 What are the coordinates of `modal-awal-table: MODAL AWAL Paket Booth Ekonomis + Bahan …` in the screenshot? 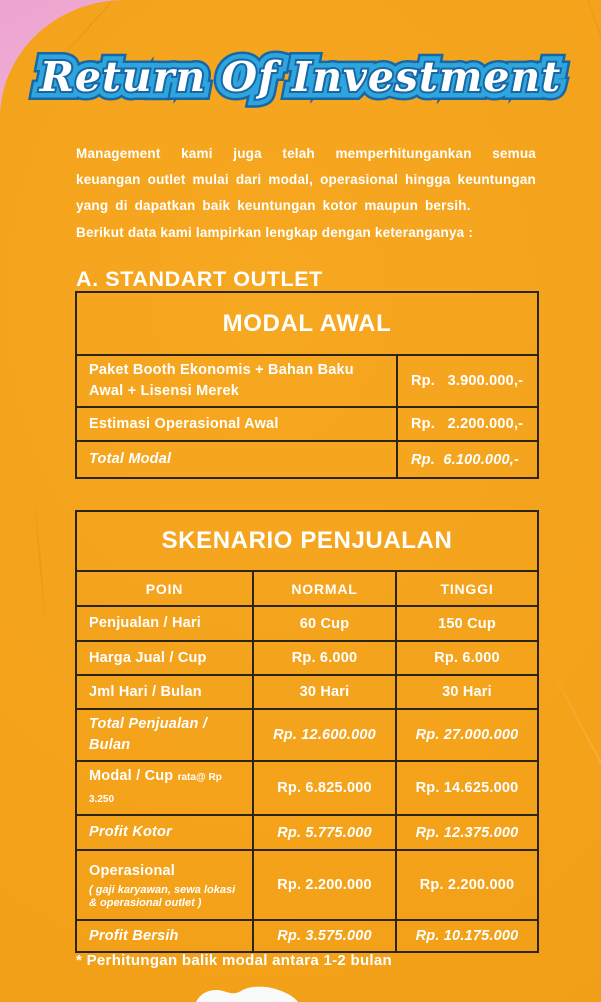 It's located at (307, 385).